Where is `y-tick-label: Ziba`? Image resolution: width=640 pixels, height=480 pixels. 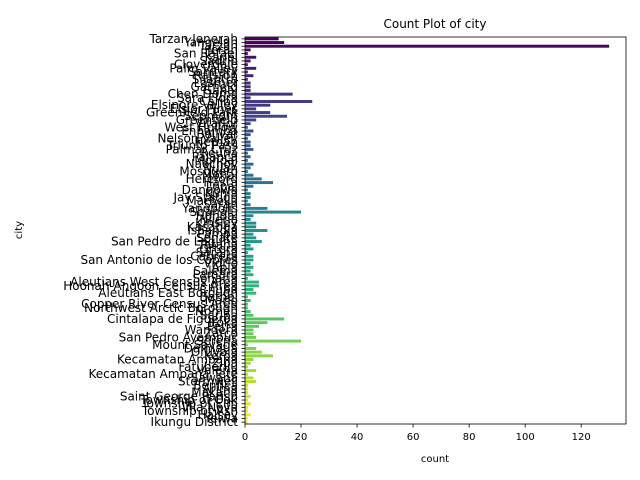 y-tick-label: Ziba is located at coordinates (224, 363).